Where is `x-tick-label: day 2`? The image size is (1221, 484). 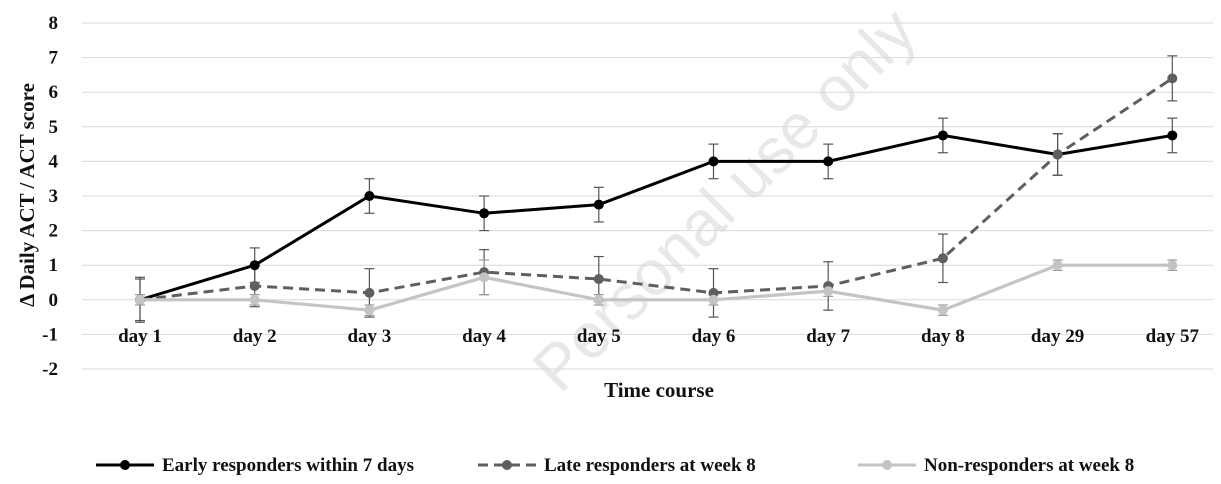
x-tick-label: day 2 is located at coordinates (255, 336).